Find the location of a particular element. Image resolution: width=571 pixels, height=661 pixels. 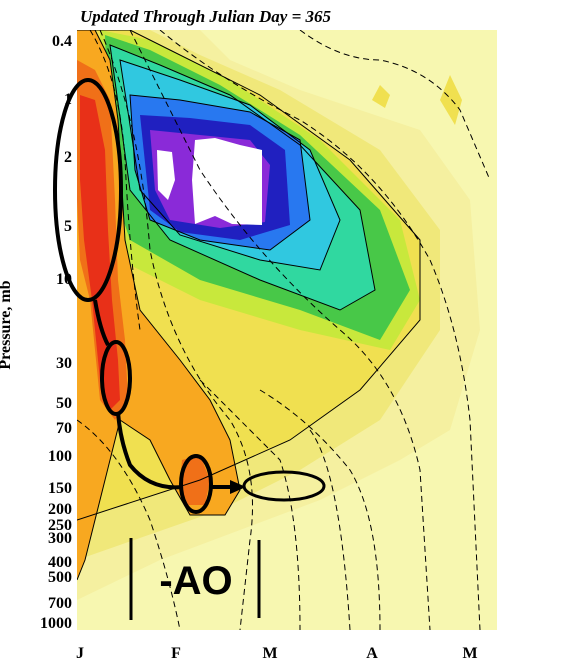

y-tick-label: 70 is located at coordinates (64, 428).